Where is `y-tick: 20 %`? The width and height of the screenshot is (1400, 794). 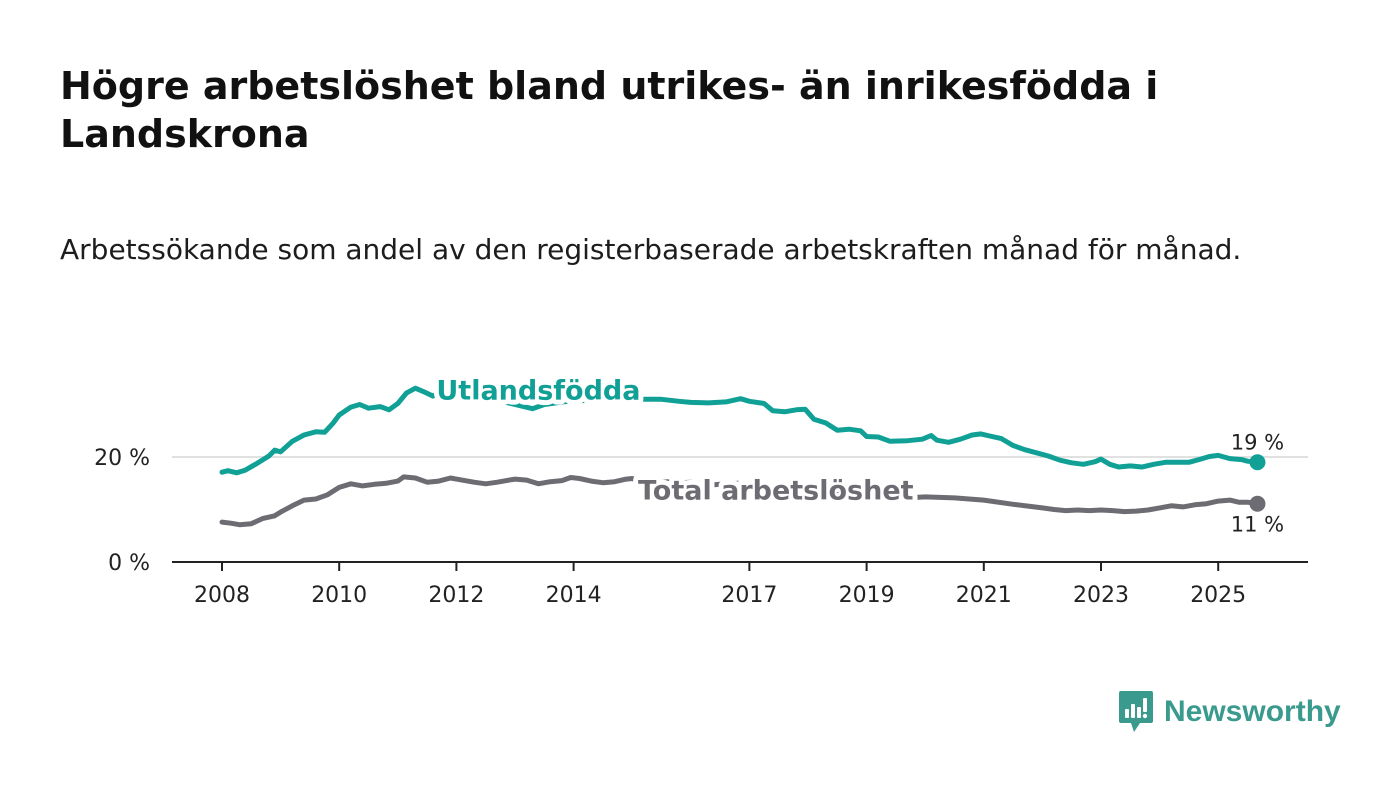 y-tick: 20 % is located at coordinates (122, 458).